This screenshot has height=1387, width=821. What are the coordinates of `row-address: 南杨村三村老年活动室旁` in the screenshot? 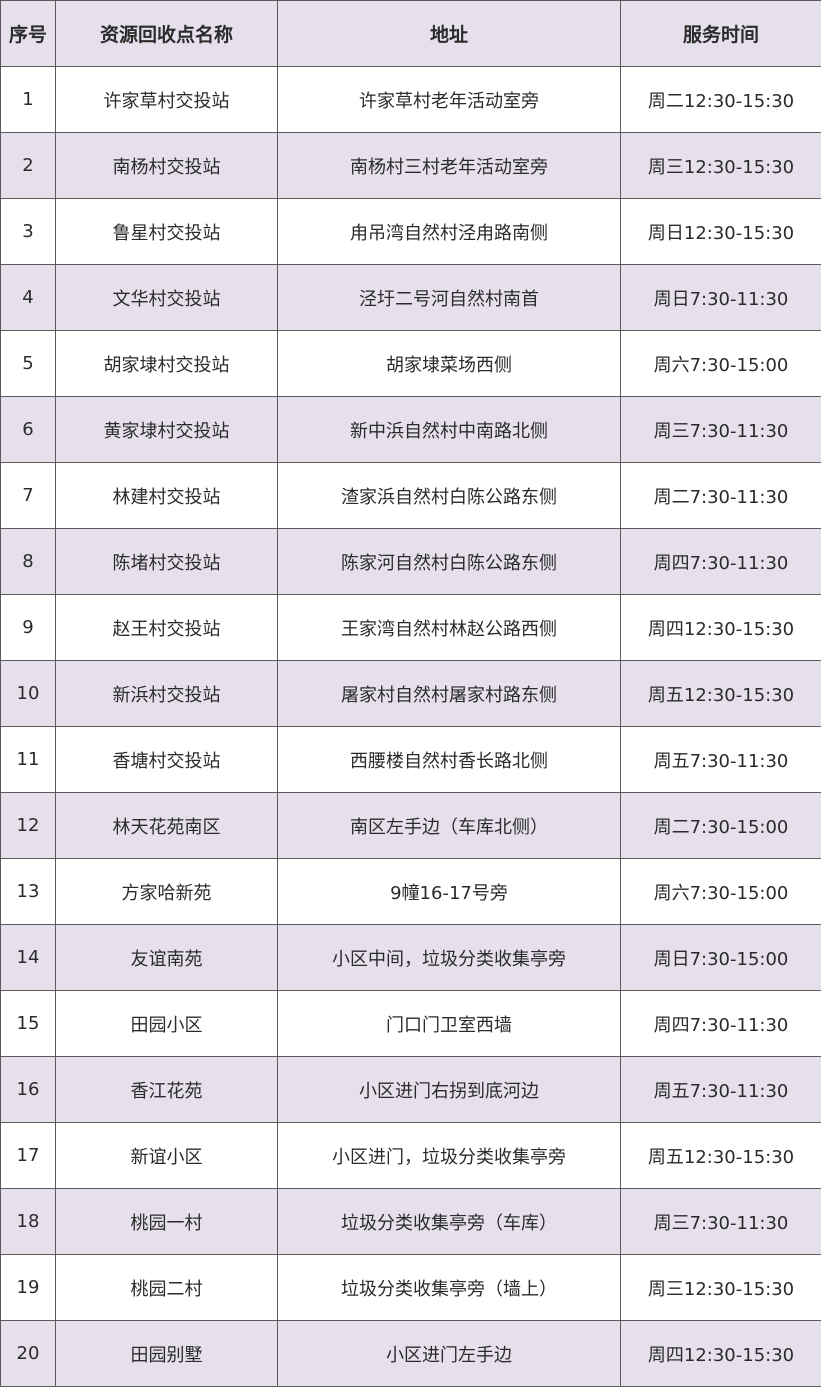 It's located at (449, 165).